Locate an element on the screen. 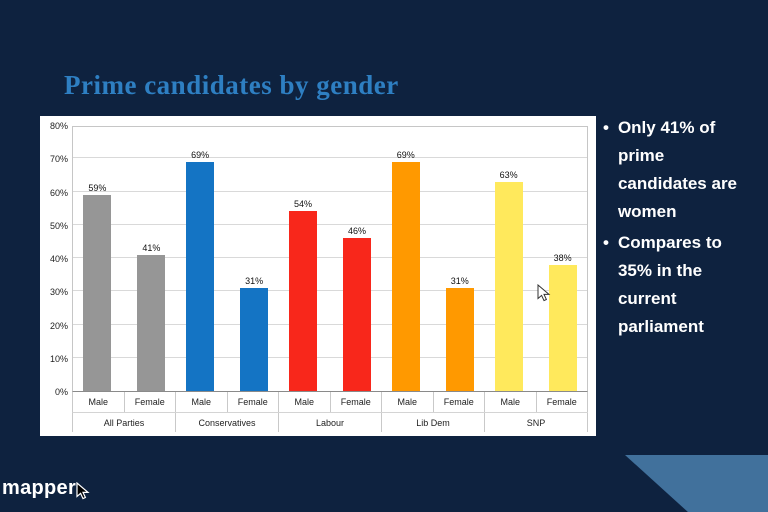 The width and height of the screenshot is (768, 512). y-axis: 0% 10% 20% 30% 40% 50% 60% 70% 80% is located at coordinates (58, 259).